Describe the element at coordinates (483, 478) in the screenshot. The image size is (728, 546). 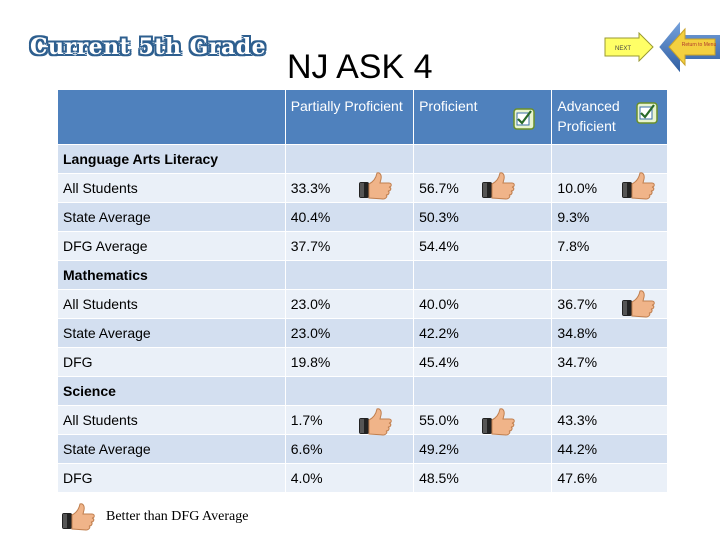
I see `value-cell: 48.5%` at that location.